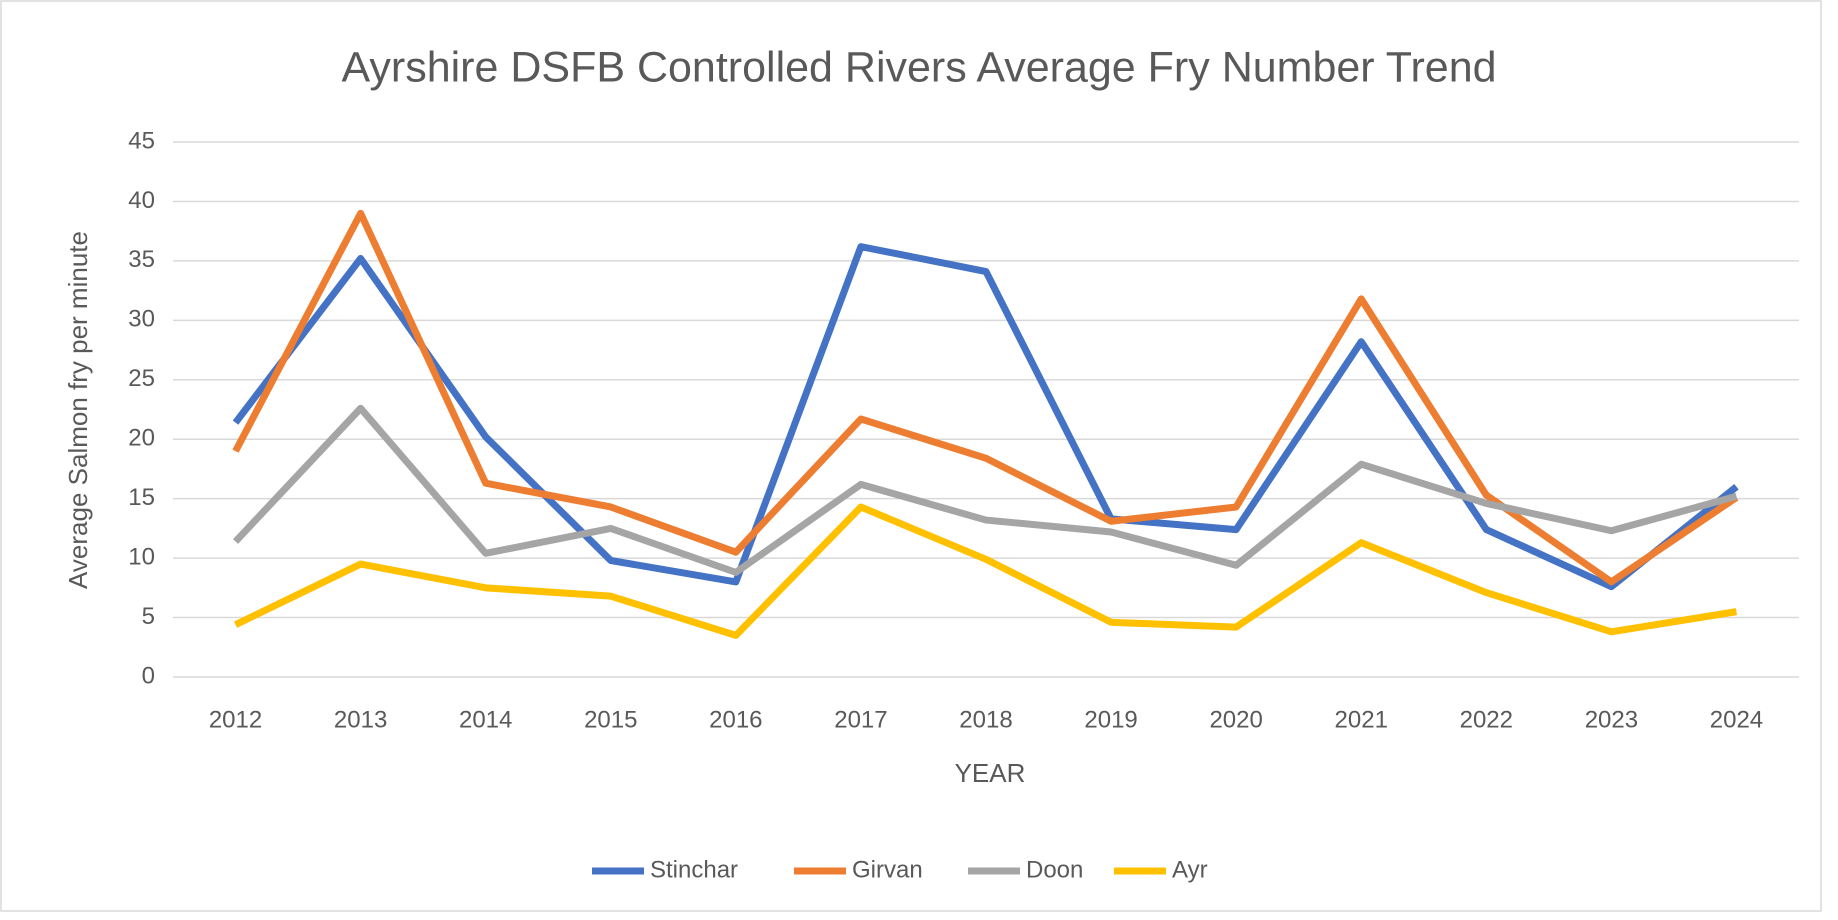  Describe the element at coordinates (360, 719) in the screenshot. I see `x-tick-label: 2013` at that location.